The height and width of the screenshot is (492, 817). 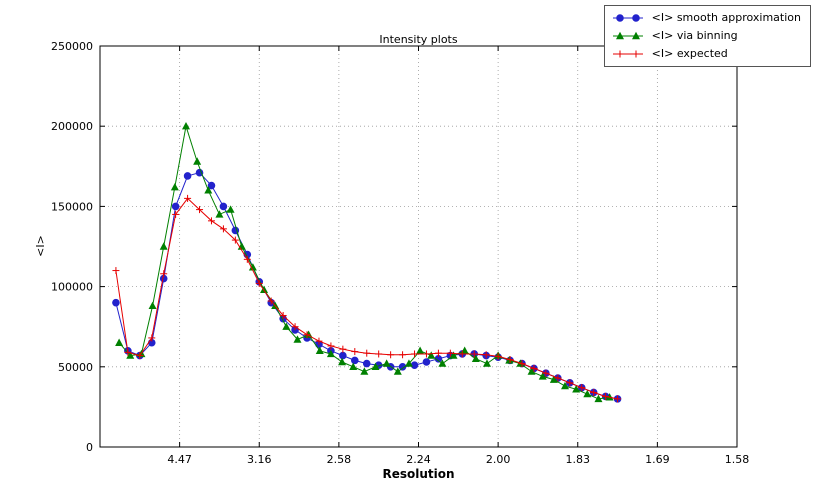 What do you see at coordinates (726, 17) in the screenshot?
I see `legend-label: <I> smooth approximation` at bounding box center [726, 17].